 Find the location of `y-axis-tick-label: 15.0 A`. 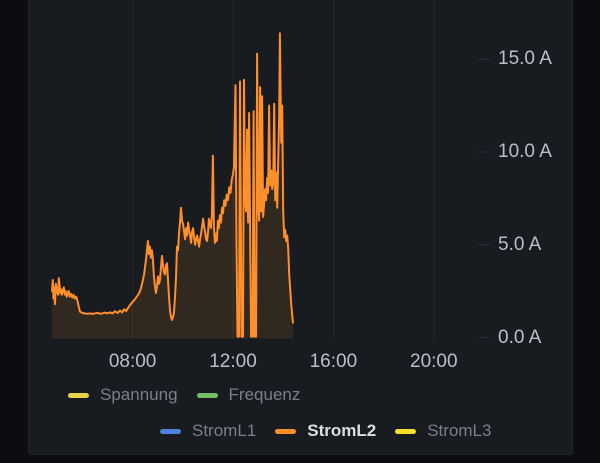

y-axis-tick-label: 15.0 A is located at coordinates (525, 59).